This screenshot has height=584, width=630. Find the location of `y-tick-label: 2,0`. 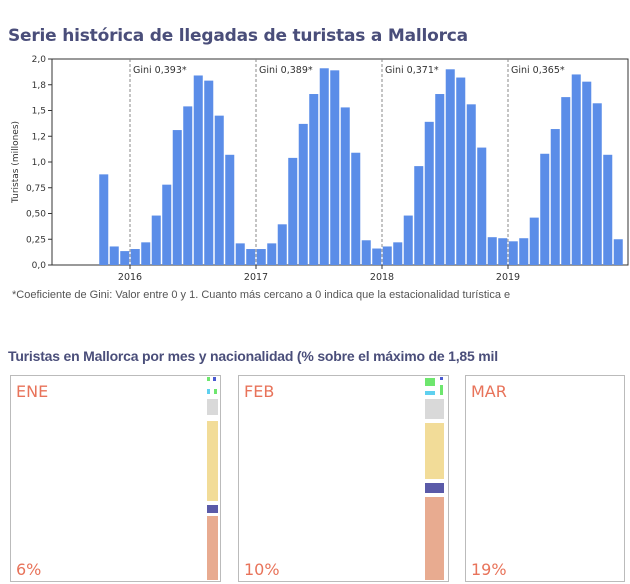

y-tick-label: 2,0 is located at coordinates (39, 60).